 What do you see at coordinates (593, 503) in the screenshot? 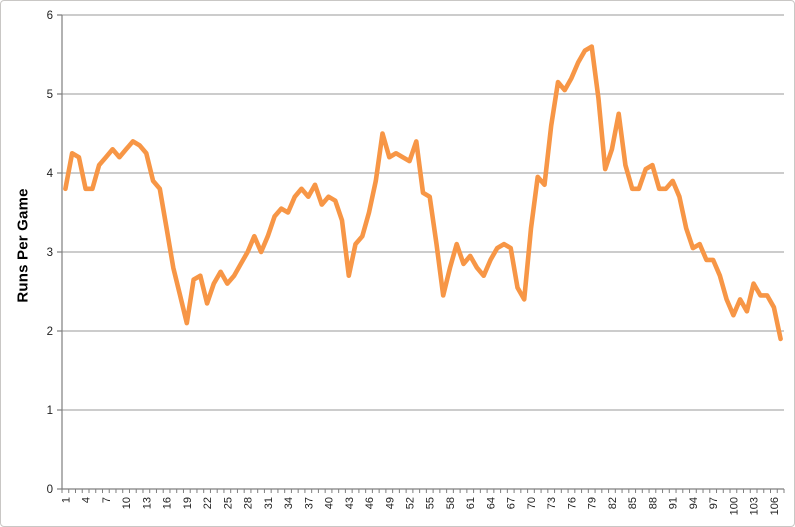
I see `x-tick-label: 79` at bounding box center [593, 503].